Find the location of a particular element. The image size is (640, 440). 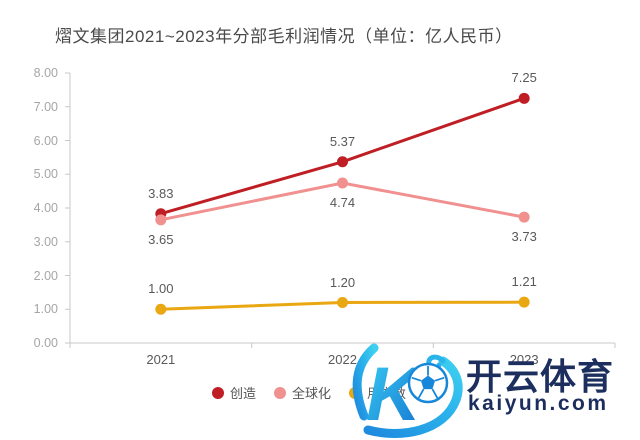

y-axis-tick-label: 4.00 is located at coordinates (45, 208).